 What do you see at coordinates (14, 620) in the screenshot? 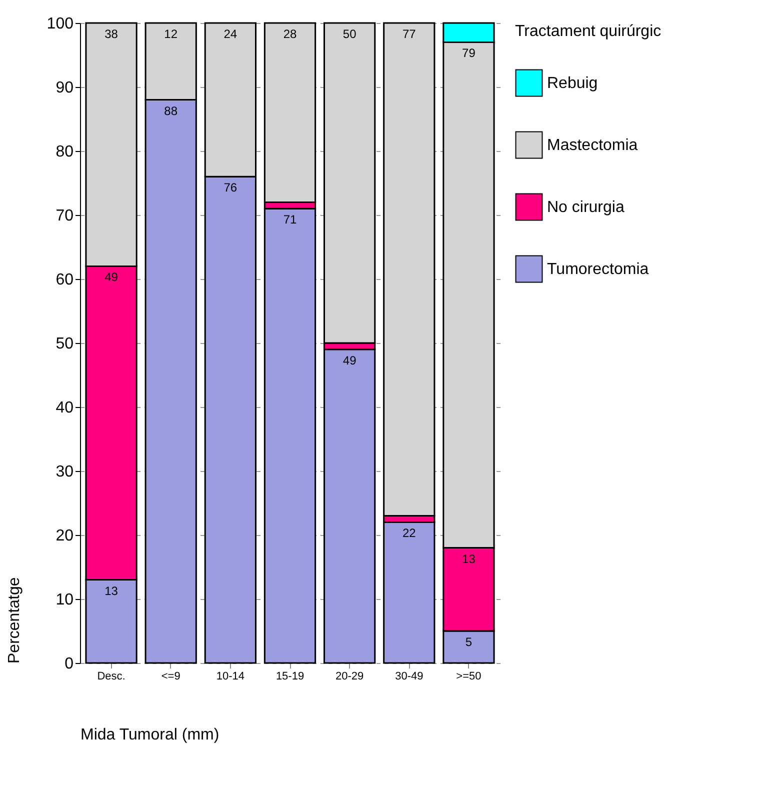
I see `y-axis-title: Percentatge` at bounding box center [14, 620].